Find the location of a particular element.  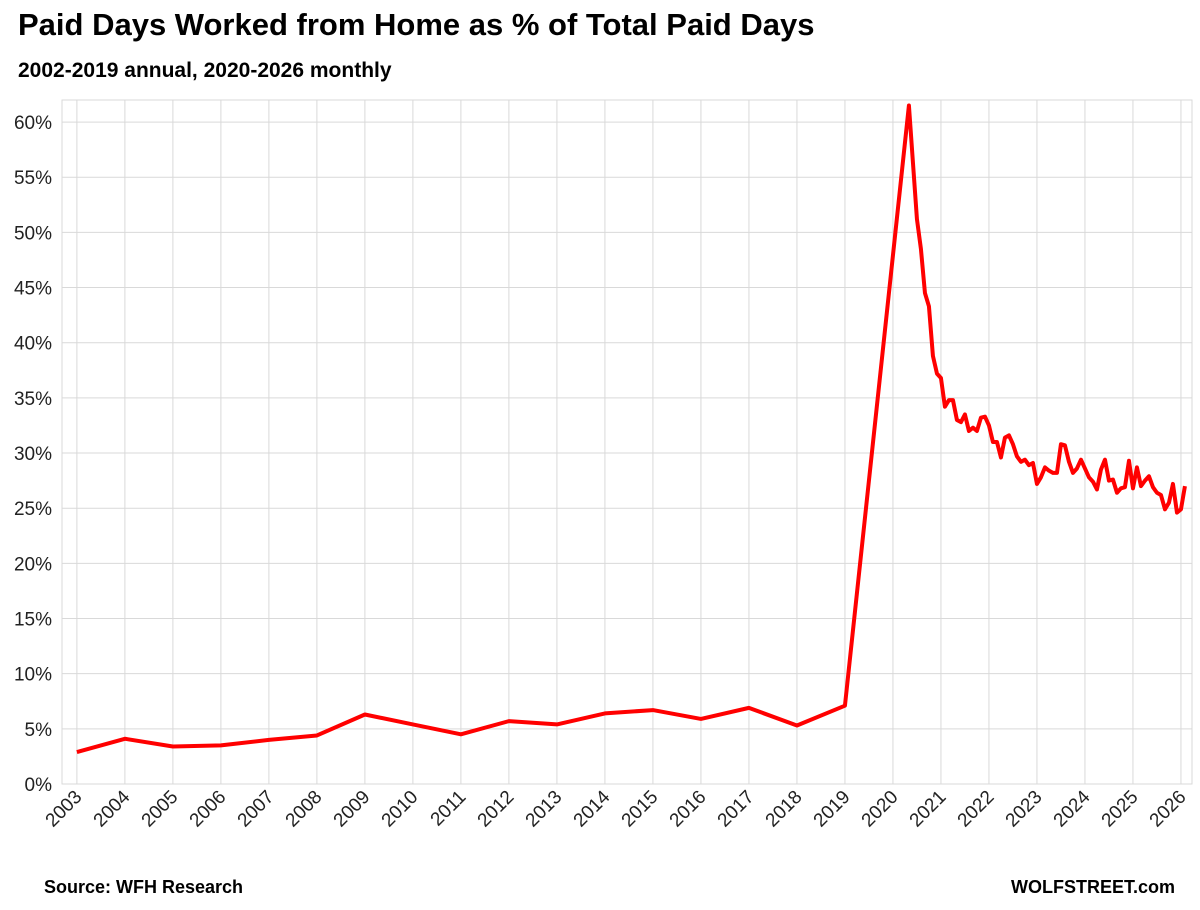

x-tick-label: 2024 is located at coordinates (1072, 808).